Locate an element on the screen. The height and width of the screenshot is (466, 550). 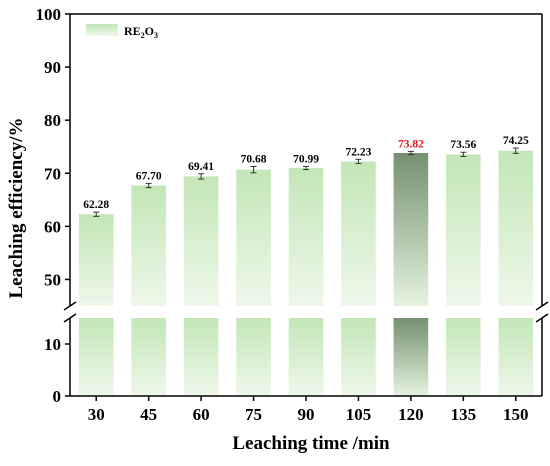
bar-45-upper is located at coordinates (148, 245).